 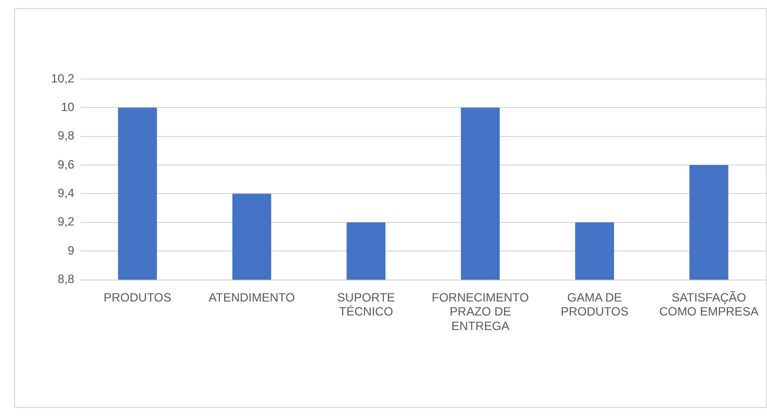 What do you see at coordinates (66, 221) in the screenshot?
I see `y-tick-label: 9,2` at bounding box center [66, 221].